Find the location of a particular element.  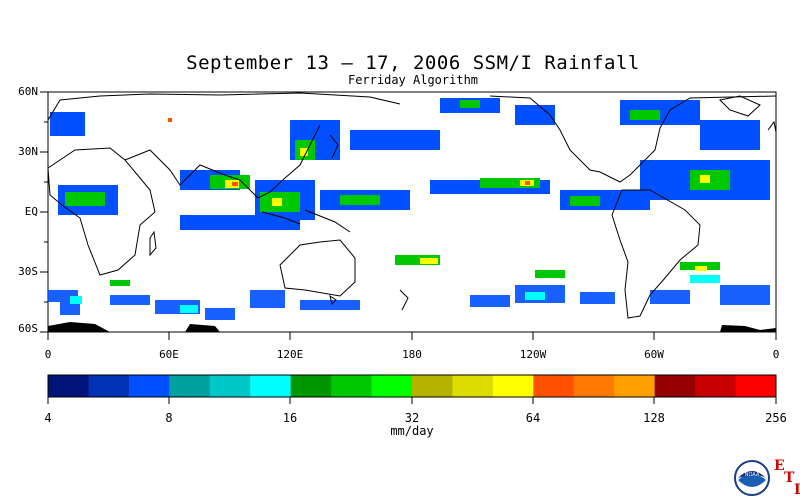

noaa-logo-text: NOAA is located at coordinates (752, 475).